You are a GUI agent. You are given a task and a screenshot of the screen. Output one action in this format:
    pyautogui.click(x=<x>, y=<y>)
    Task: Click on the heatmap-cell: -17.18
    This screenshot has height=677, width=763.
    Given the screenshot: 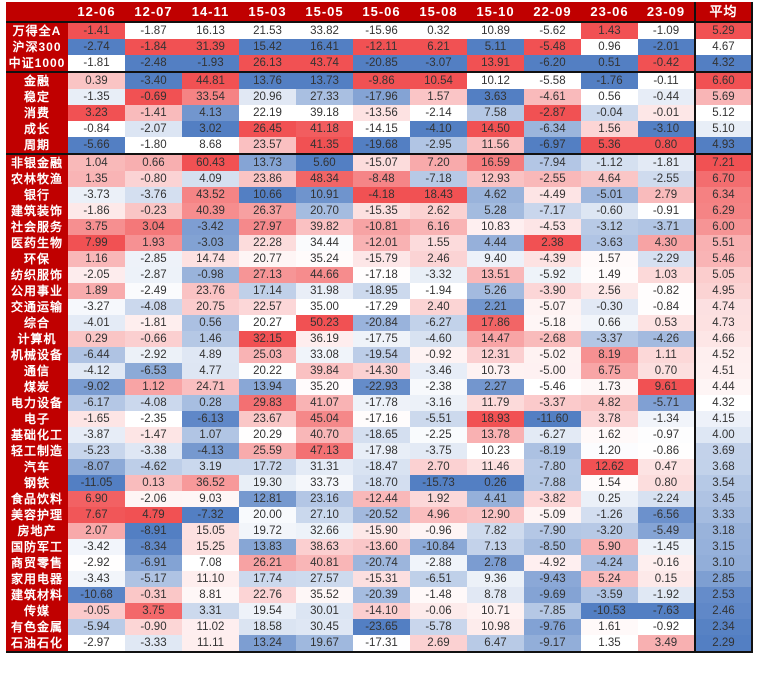 What is the action you would take?
    pyautogui.click(x=381, y=275)
    